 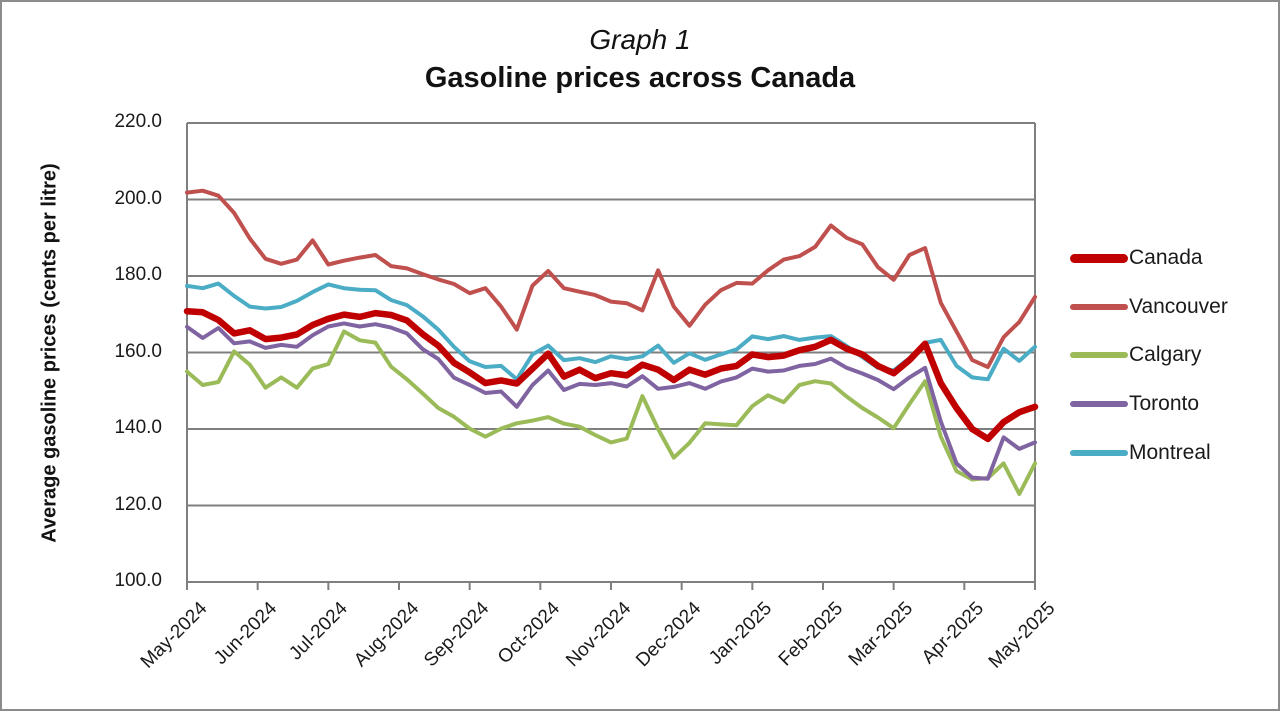 What do you see at coordinates (1099, 452) in the screenshot?
I see `legend-line-swatch-montreal` at bounding box center [1099, 452].